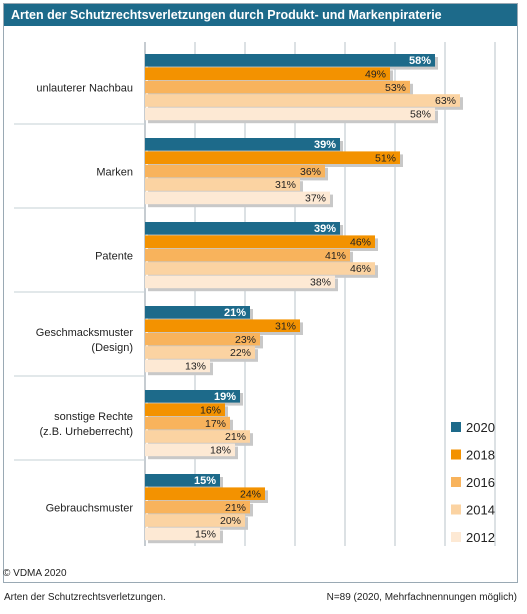 The image size is (527, 614). What do you see at coordinates (215, 424) in the screenshot?
I see `data-label: 17%` at bounding box center [215, 424].